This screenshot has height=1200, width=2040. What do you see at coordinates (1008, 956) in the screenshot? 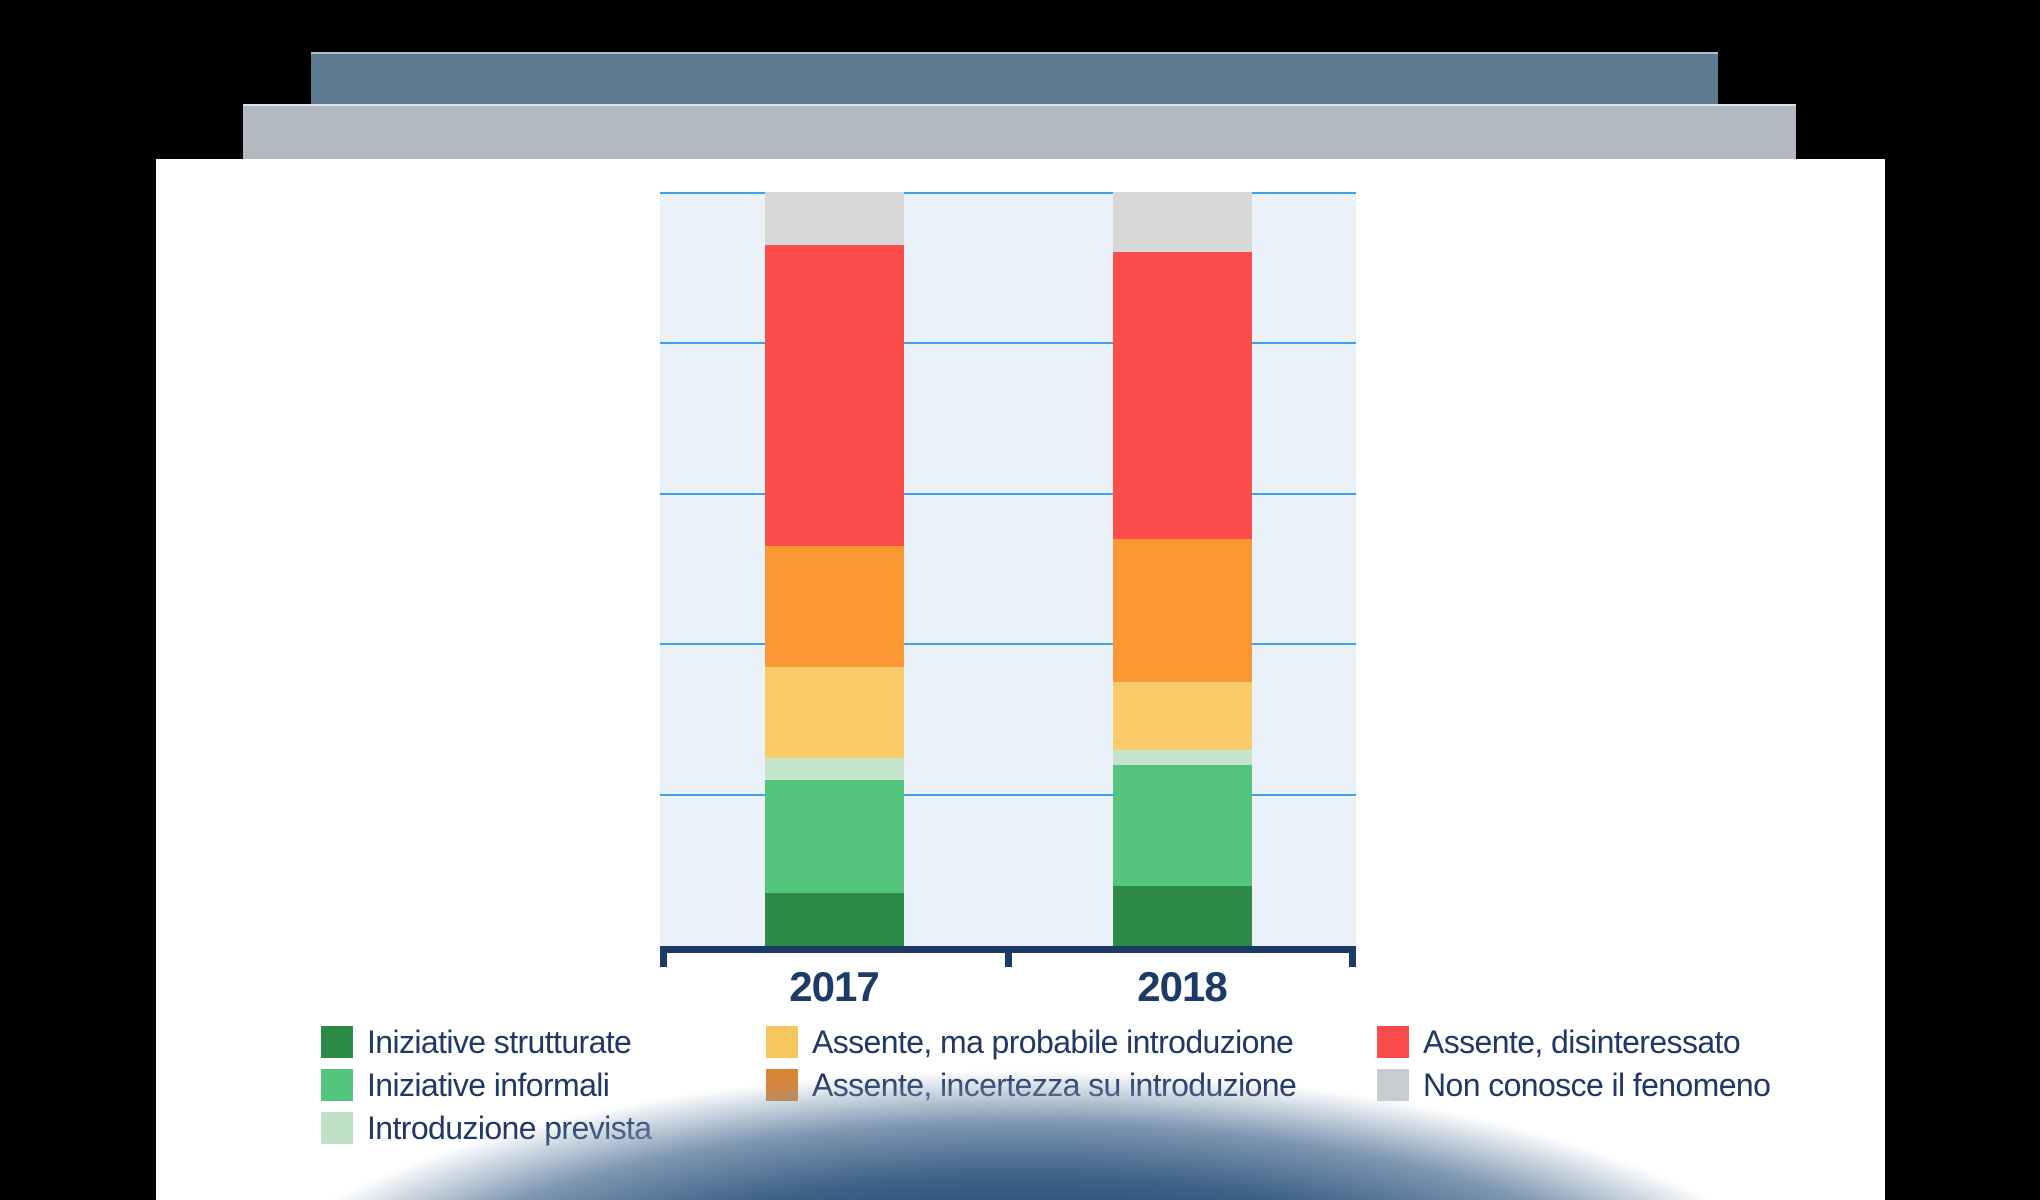
I see `x-axis-tick-middle` at bounding box center [1008, 956].